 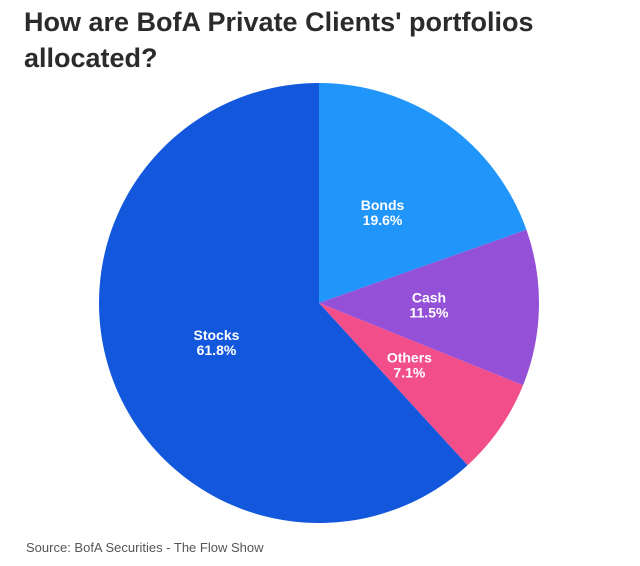 I want to click on pie-slice-cash, so click(x=429, y=307).